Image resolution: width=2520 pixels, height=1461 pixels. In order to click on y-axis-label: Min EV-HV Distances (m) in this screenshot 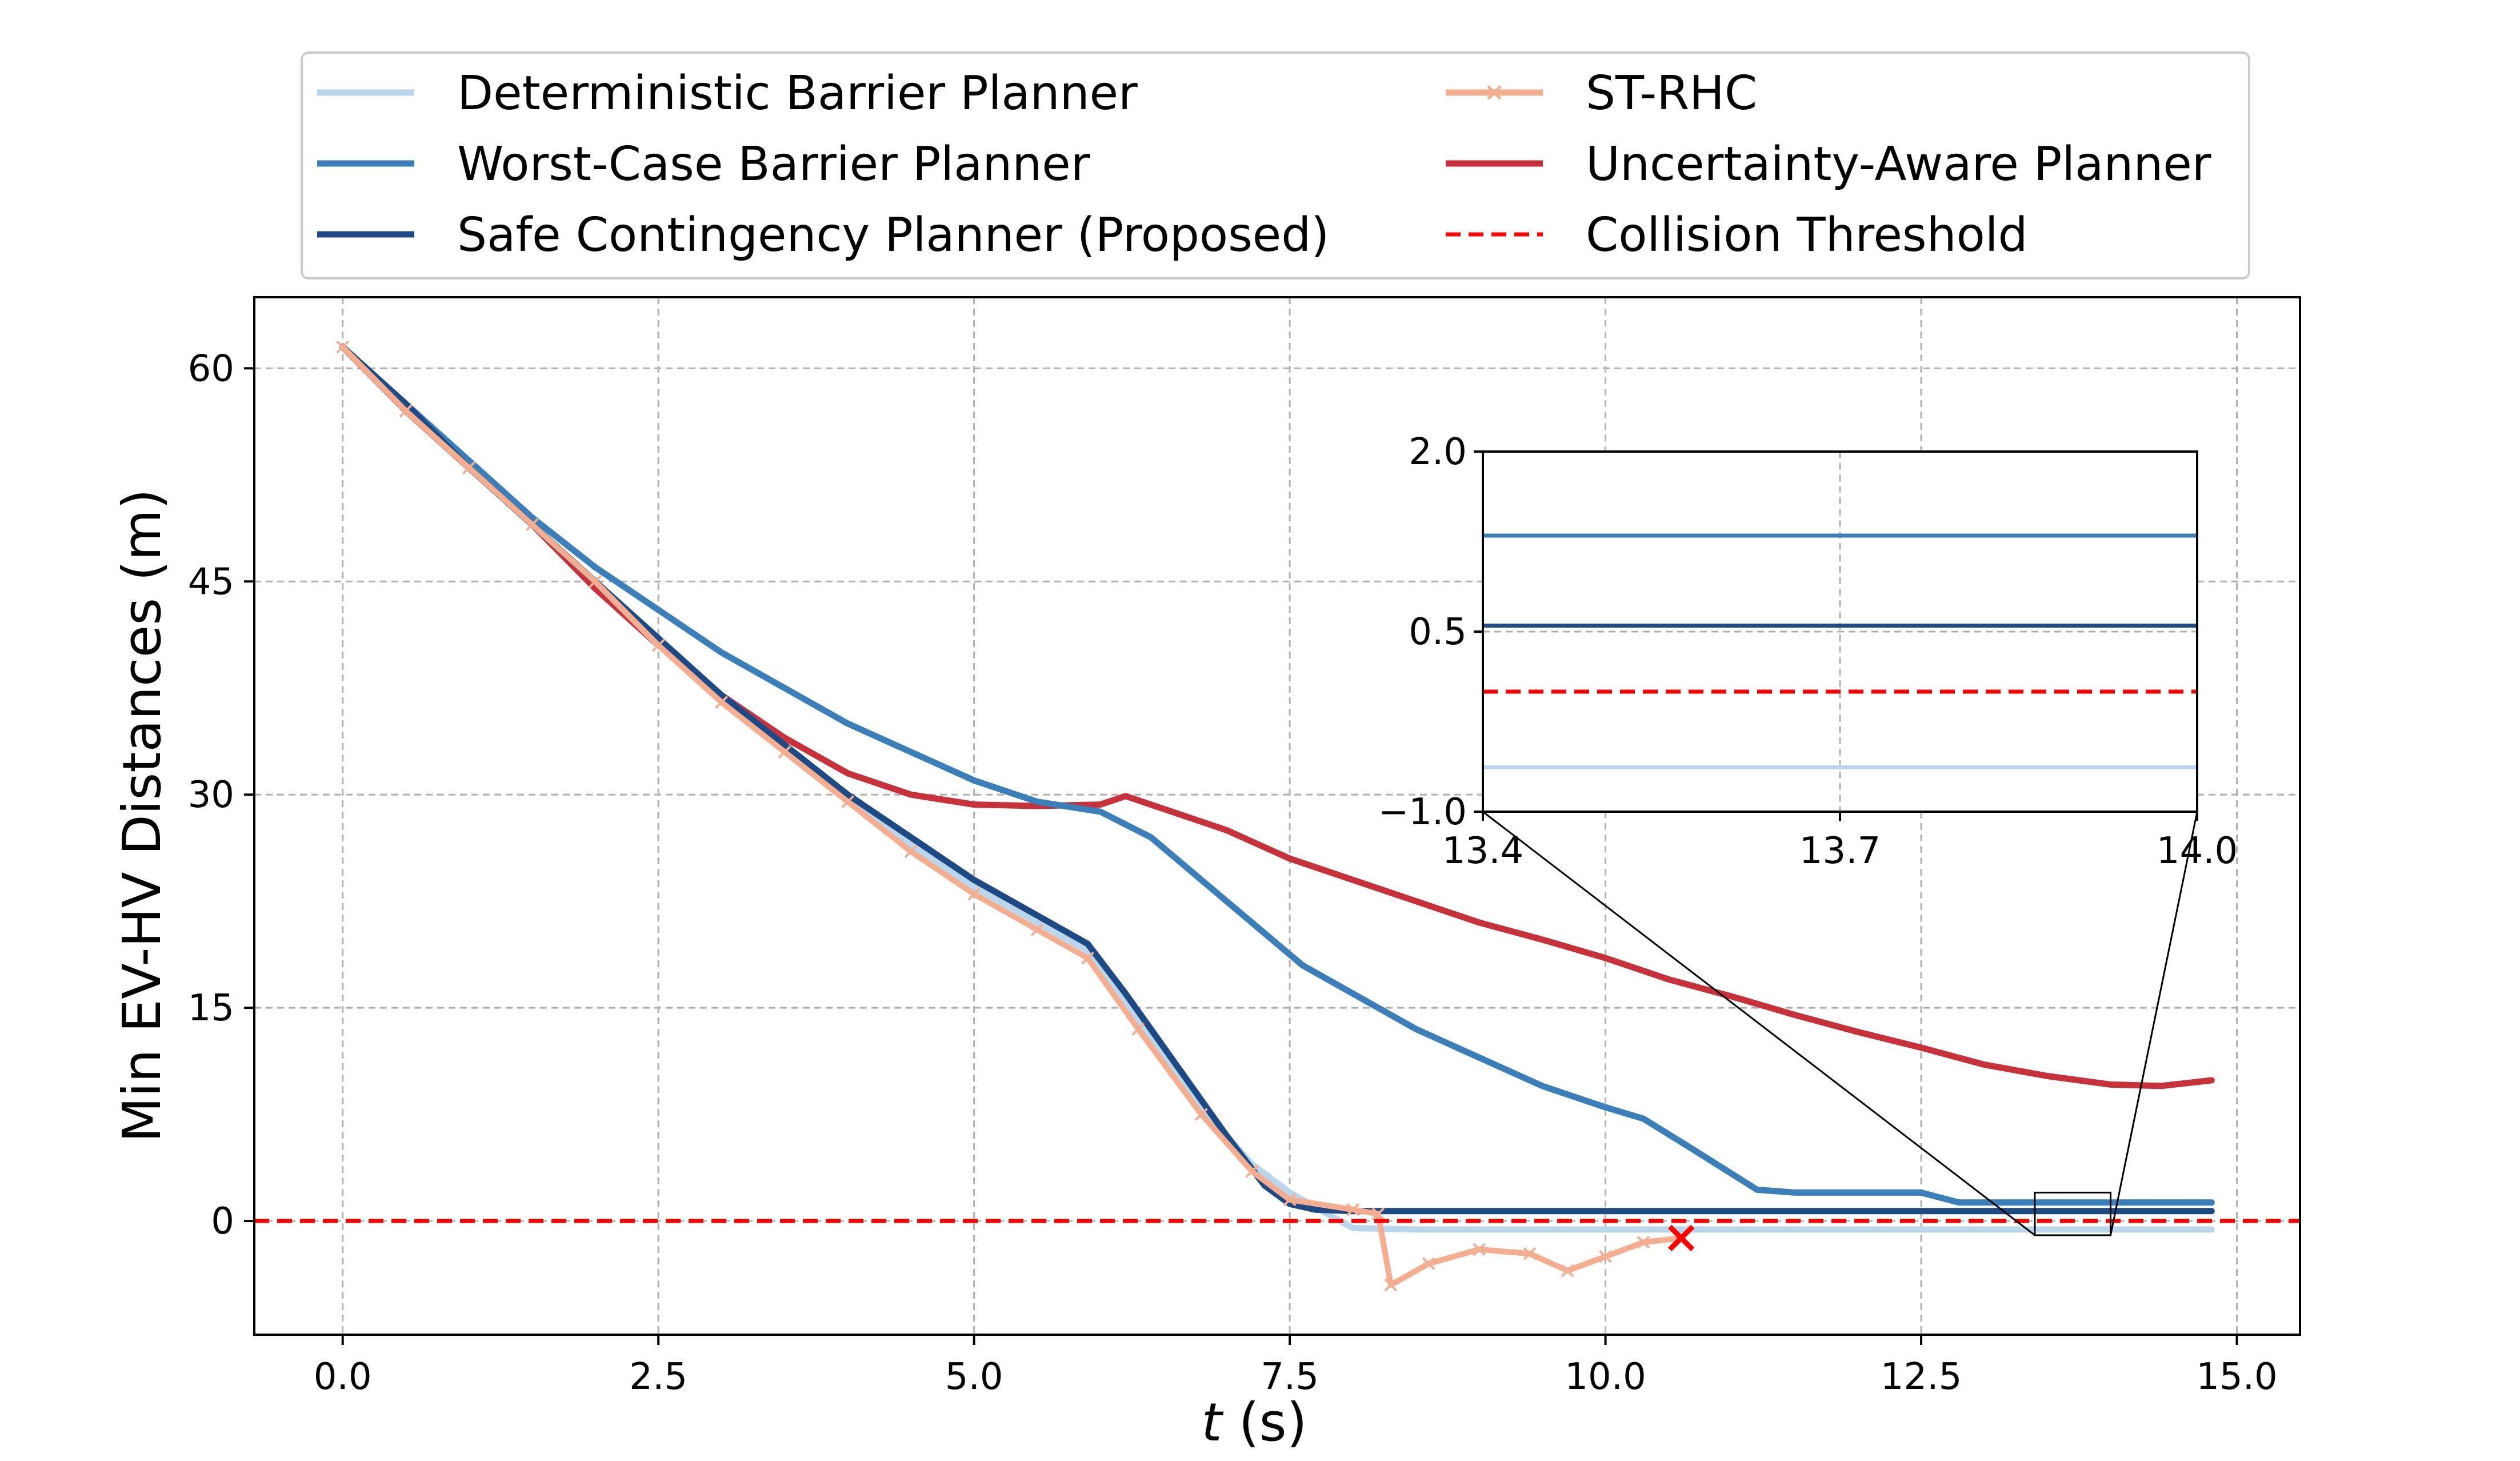, I will do `click(142, 816)`.